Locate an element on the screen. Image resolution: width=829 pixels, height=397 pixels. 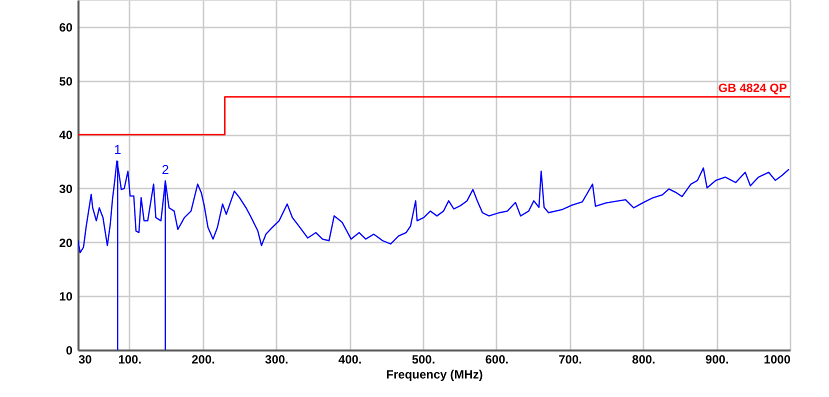
series-label: GB 4824 QP is located at coordinates (752, 87).